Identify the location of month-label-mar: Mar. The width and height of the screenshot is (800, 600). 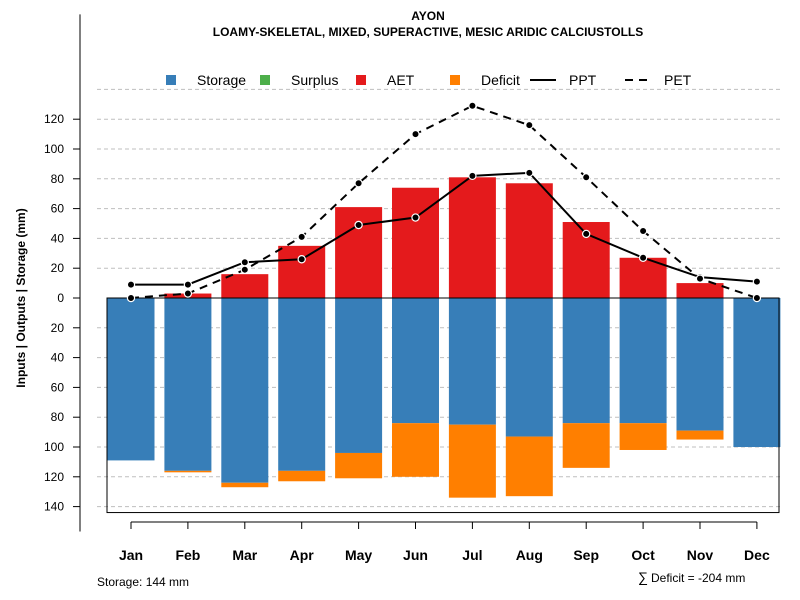
(244, 555).